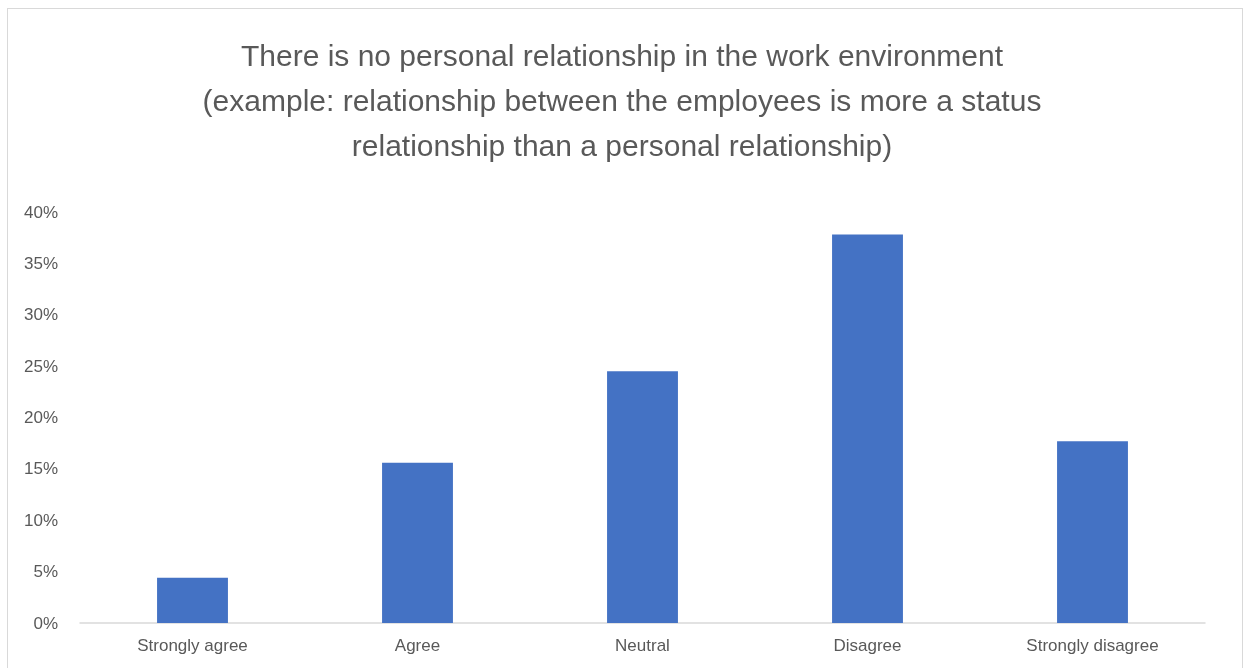 Image resolution: width=1244 pixels, height=668 pixels. Describe the element at coordinates (40, 315) in the screenshot. I see `y-tick-label: 30%` at that location.